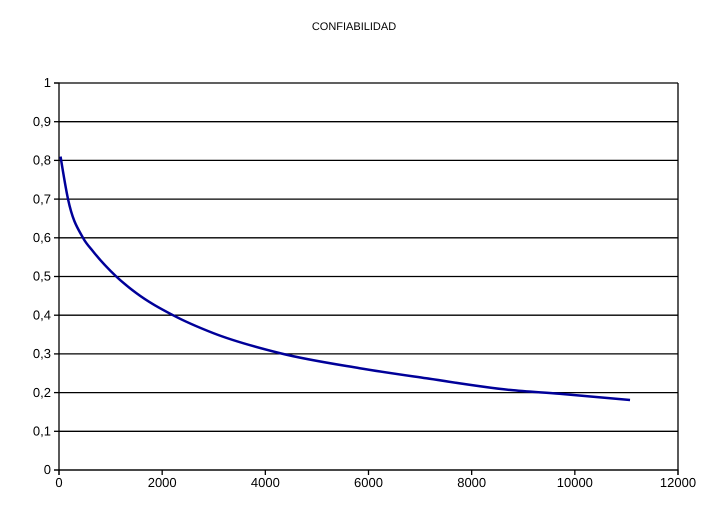 The width and height of the screenshot is (708, 514). Describe the element at coordinates (41, 237) in the screenshot. I see `y-tick-label: 0,6` at that location.